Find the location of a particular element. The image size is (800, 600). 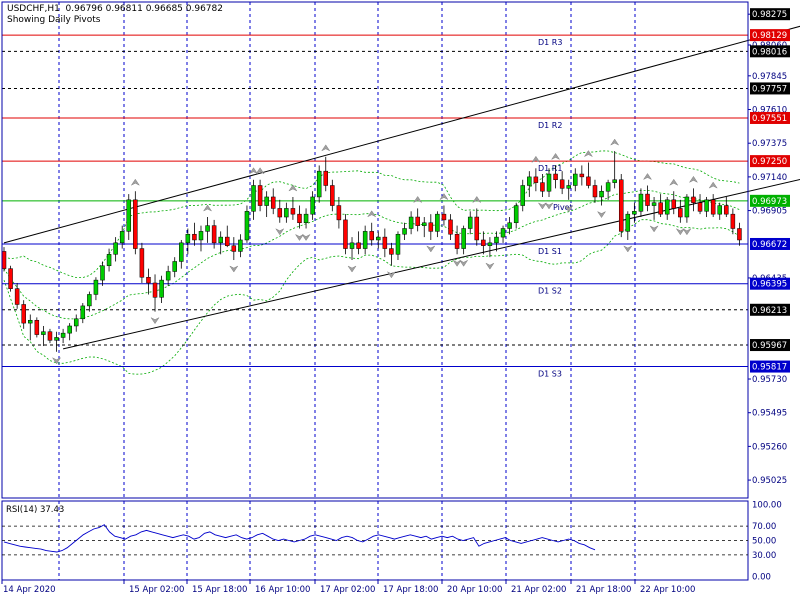

x-tick-label: 21 Apr 02:00 is located at coordinates (538, 590).